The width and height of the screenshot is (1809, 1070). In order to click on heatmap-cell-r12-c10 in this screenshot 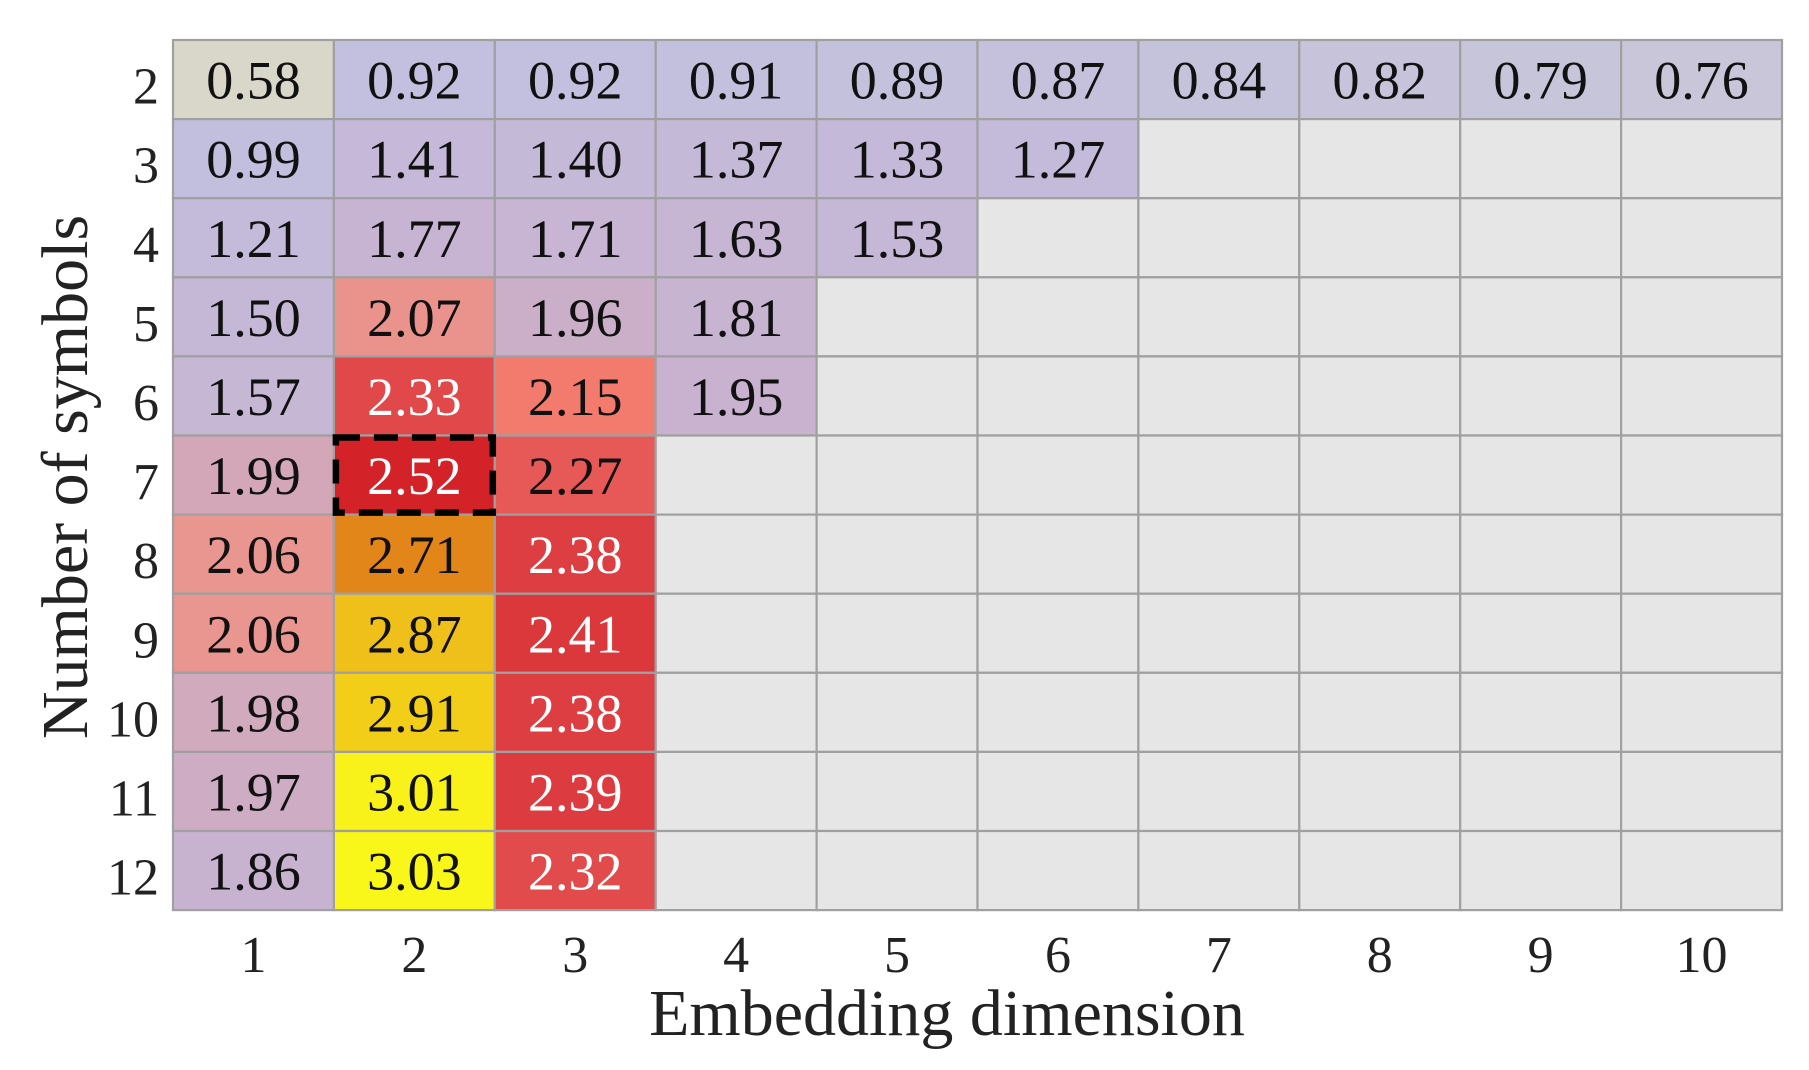, I will do `click(1701, 870)`.